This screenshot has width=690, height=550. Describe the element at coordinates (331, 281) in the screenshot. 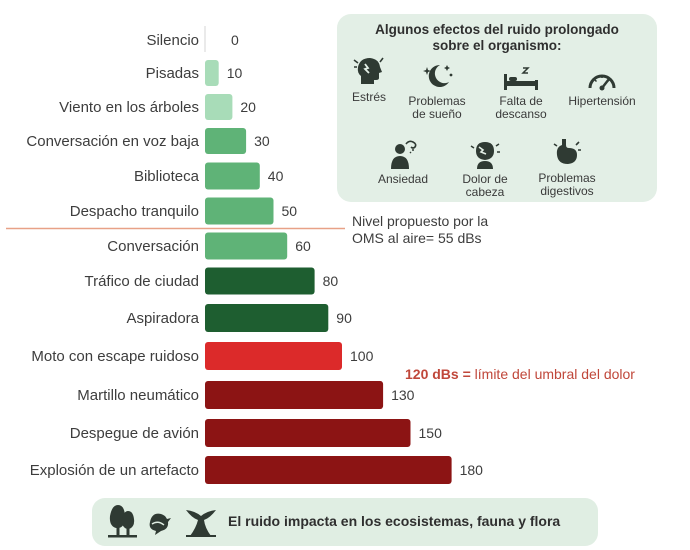

I see `value-label: 80` at that location.